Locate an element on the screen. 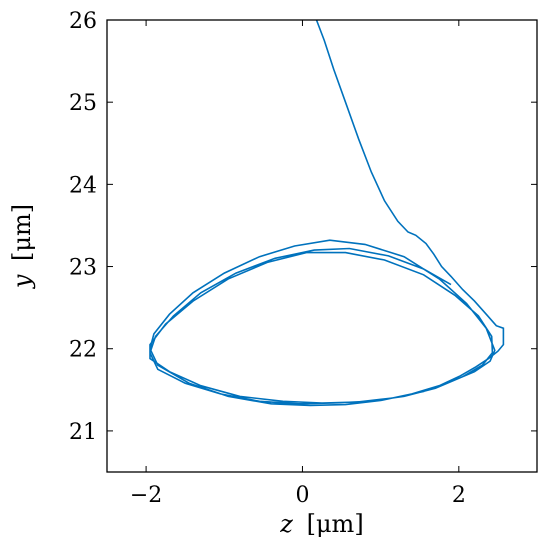 The image size is (545, 550). x-tick-label: 0 is located at coordinates (302, 495).